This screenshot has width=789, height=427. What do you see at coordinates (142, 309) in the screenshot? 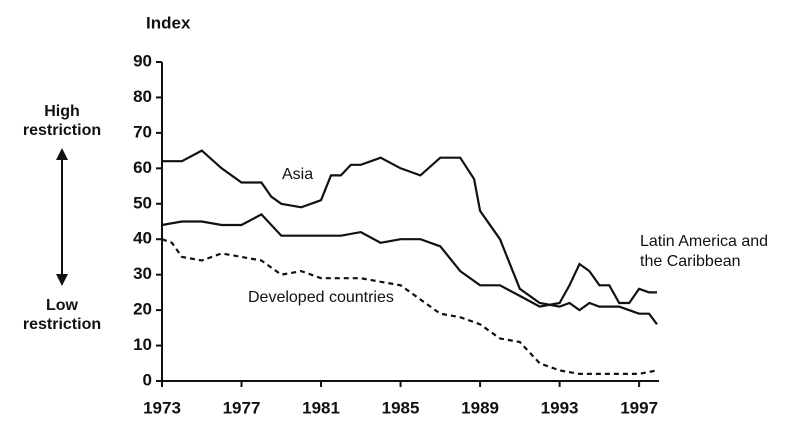
I see `y-tick-label: 20` at bounding box center [142, 309].